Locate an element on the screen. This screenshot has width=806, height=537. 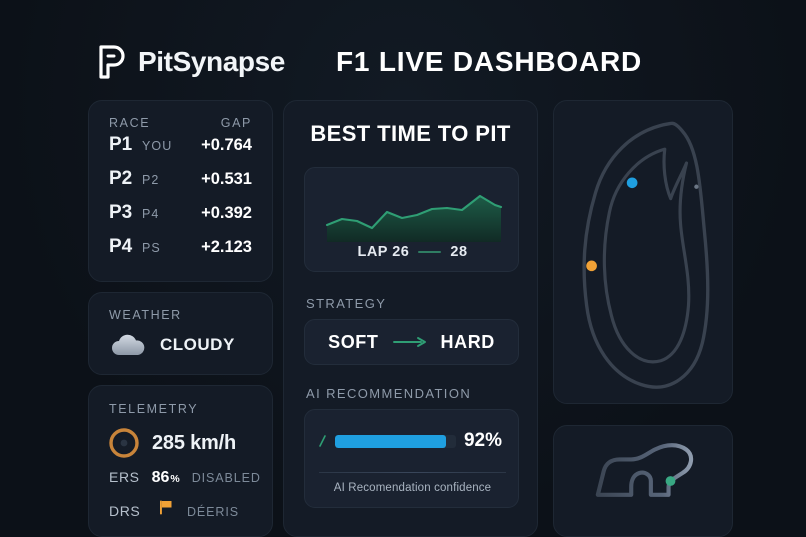
weather-panel: WEATHER CLOUDY is located at coordinates (180, 333).